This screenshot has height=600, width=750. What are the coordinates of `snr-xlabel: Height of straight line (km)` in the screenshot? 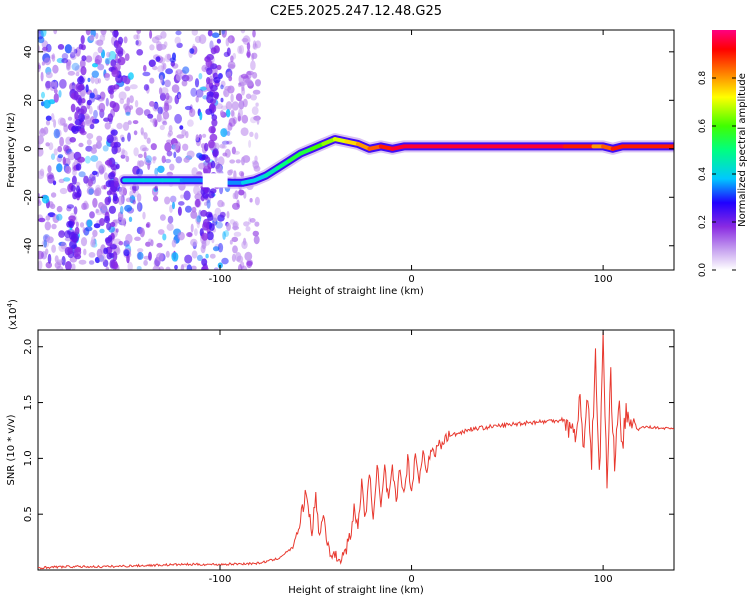 It's located at (356, 590).